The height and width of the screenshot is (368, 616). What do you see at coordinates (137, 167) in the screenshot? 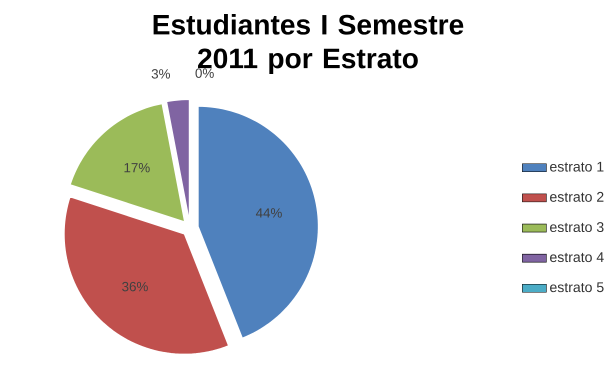
I see `data-label: 17%` at bounding box center [137, 167].